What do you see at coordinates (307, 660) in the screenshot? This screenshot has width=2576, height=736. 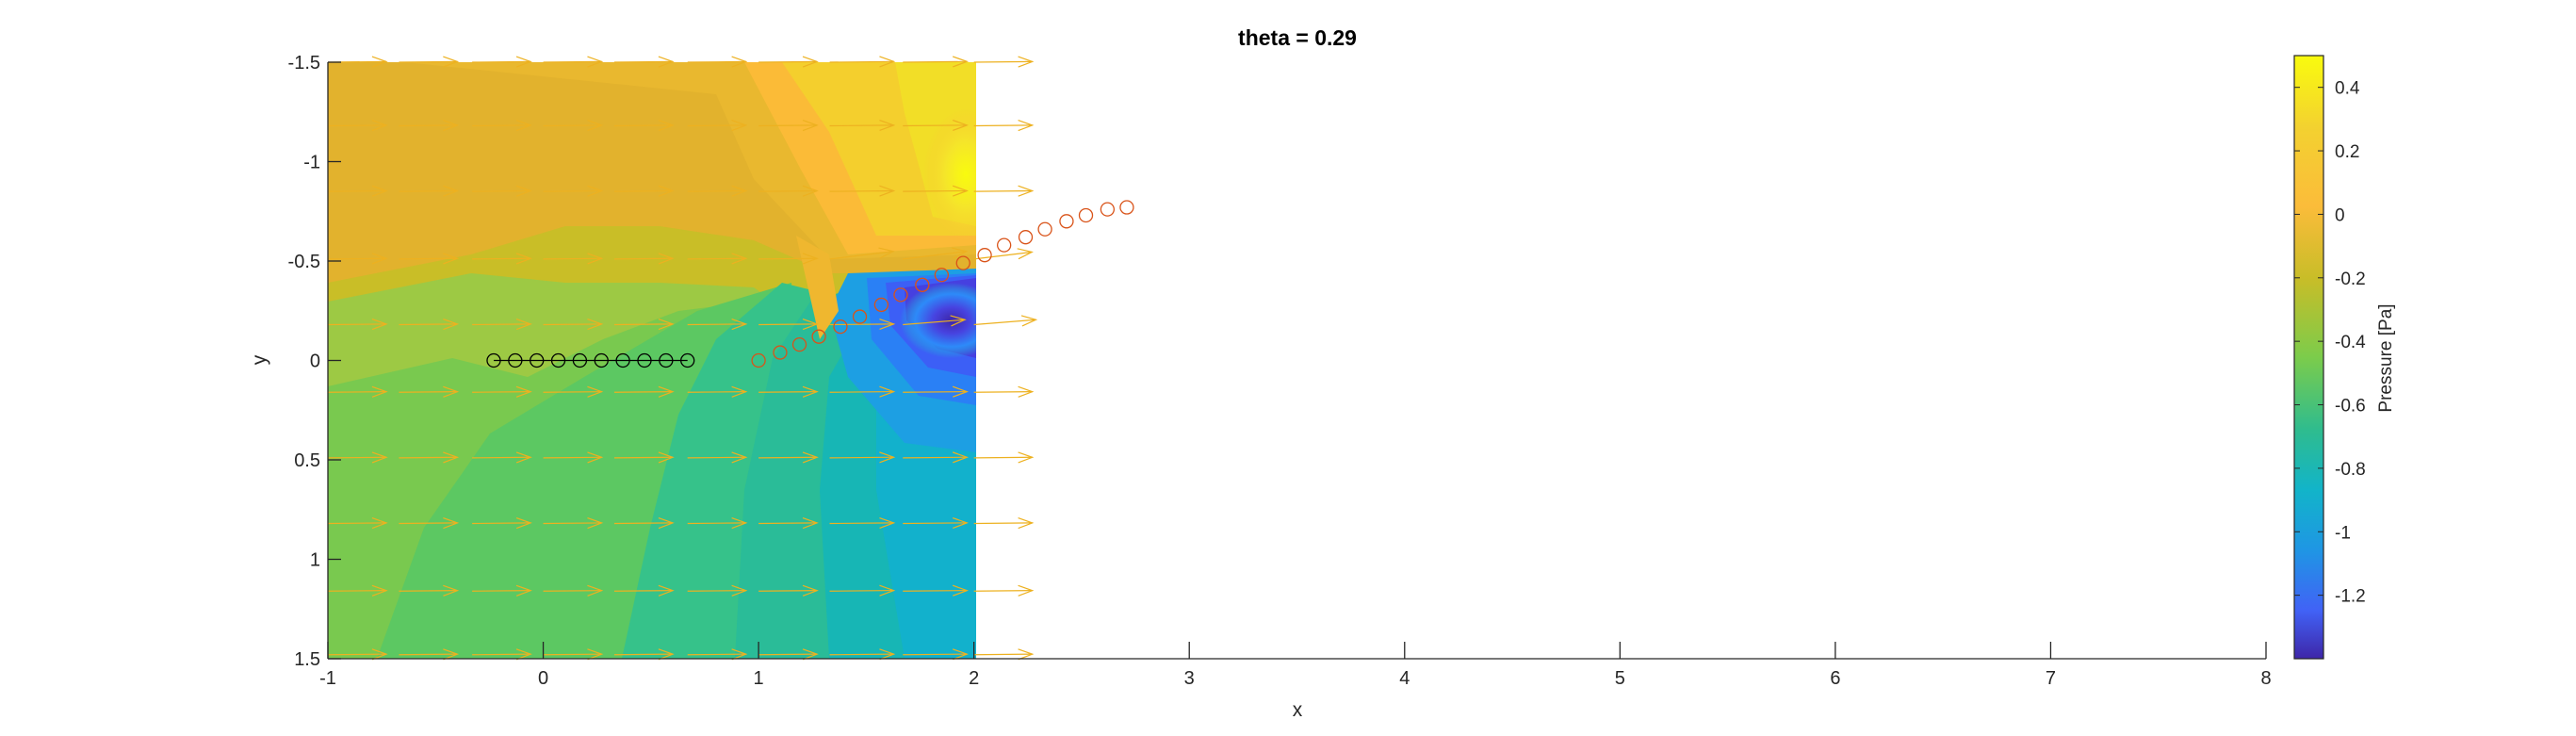 I see `y-tick-label: 1.5` at bounding box center [307, 660].